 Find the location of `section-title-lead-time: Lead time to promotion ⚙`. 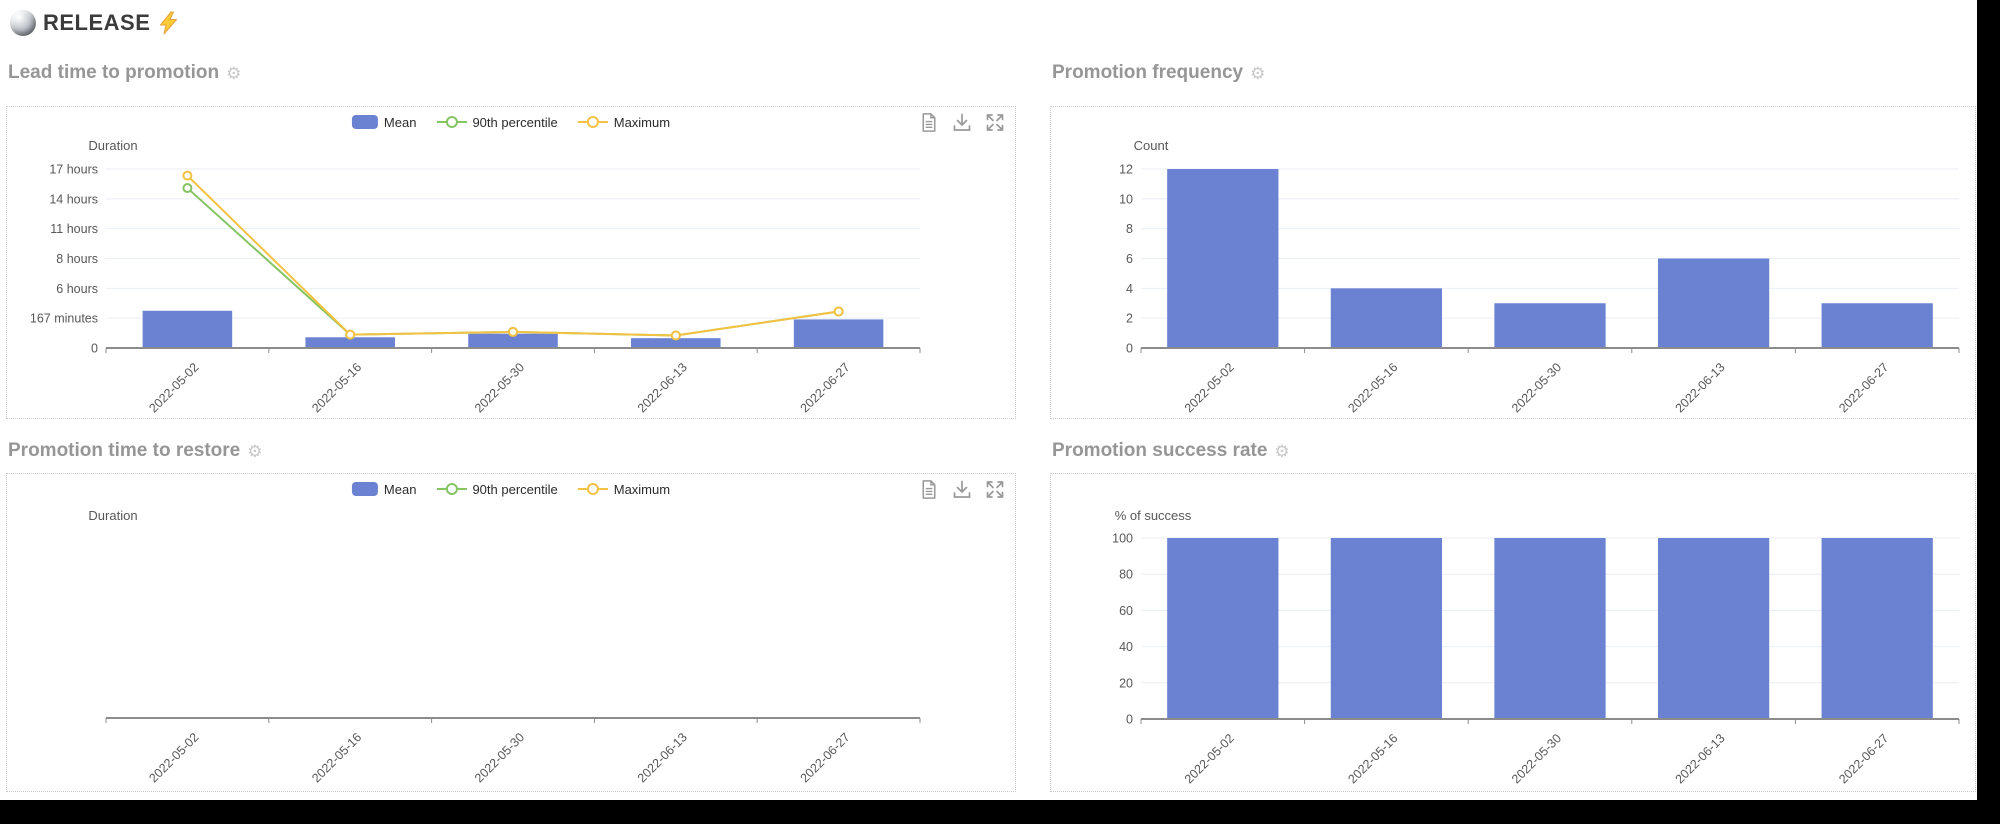

section-title-lead-time: Lead time to promotion ⚙ is located at coordinates (124, 73).